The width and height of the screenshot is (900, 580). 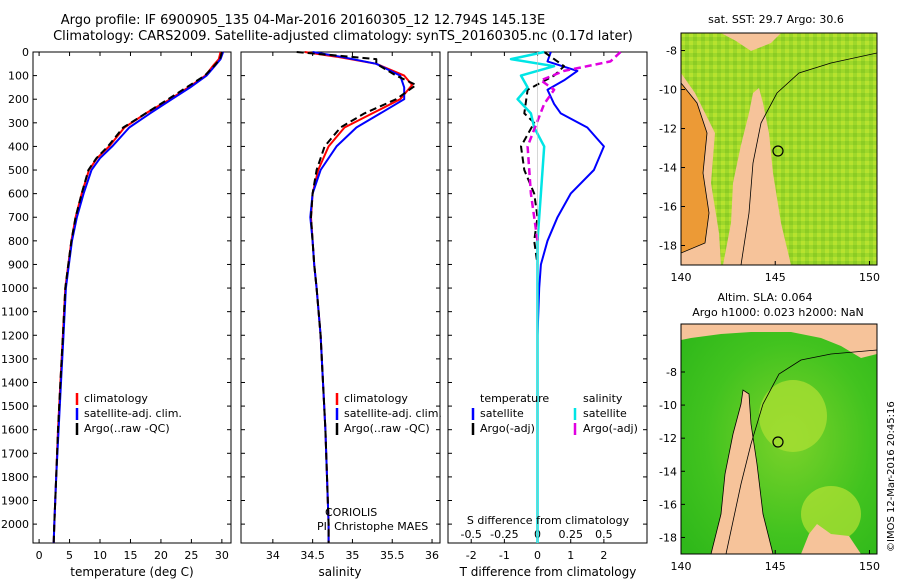 What do you see at coordinates (352, 555) in the screenshot?
I see `x-tick-label: 35` at bounding box center [352, 555].